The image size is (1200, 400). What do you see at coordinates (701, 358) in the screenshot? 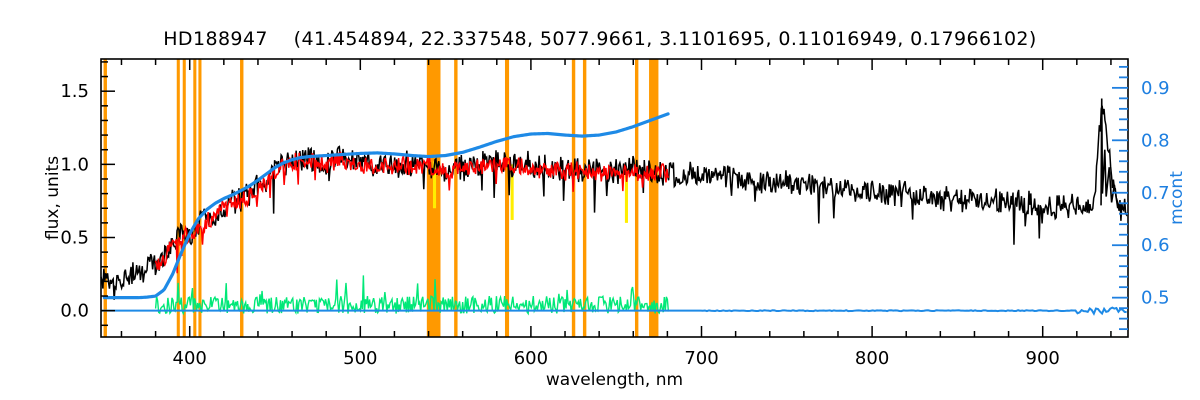
I see `x-tick-label: 700` at bounding box center [701, 358].